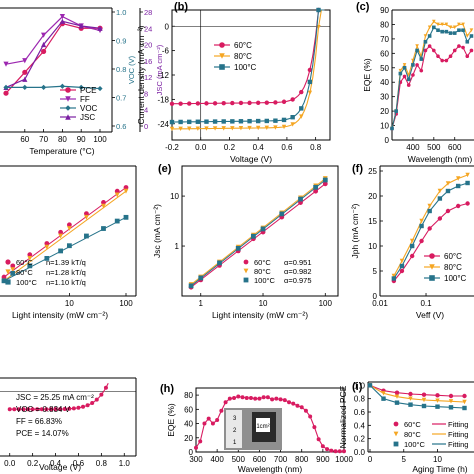 The image size is (474, 474). What do you see at coordinates (434, 147) in the screenshot?
I see `x-tick-label: 500` at bounding box center [434, 147].